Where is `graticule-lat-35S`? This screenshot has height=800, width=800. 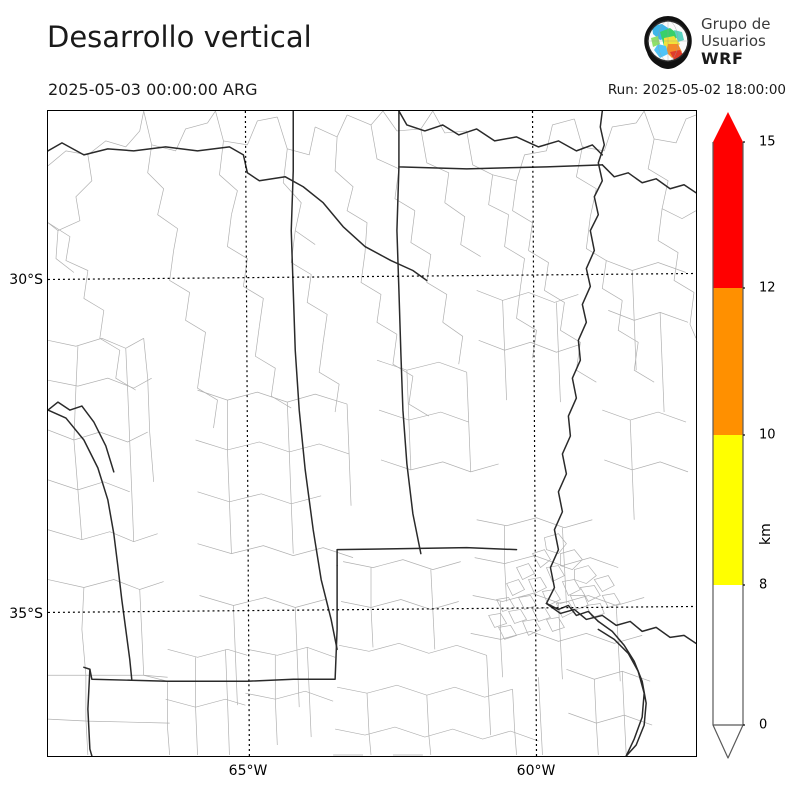
graticule-lat-35S is located at coordinates (372, 609).